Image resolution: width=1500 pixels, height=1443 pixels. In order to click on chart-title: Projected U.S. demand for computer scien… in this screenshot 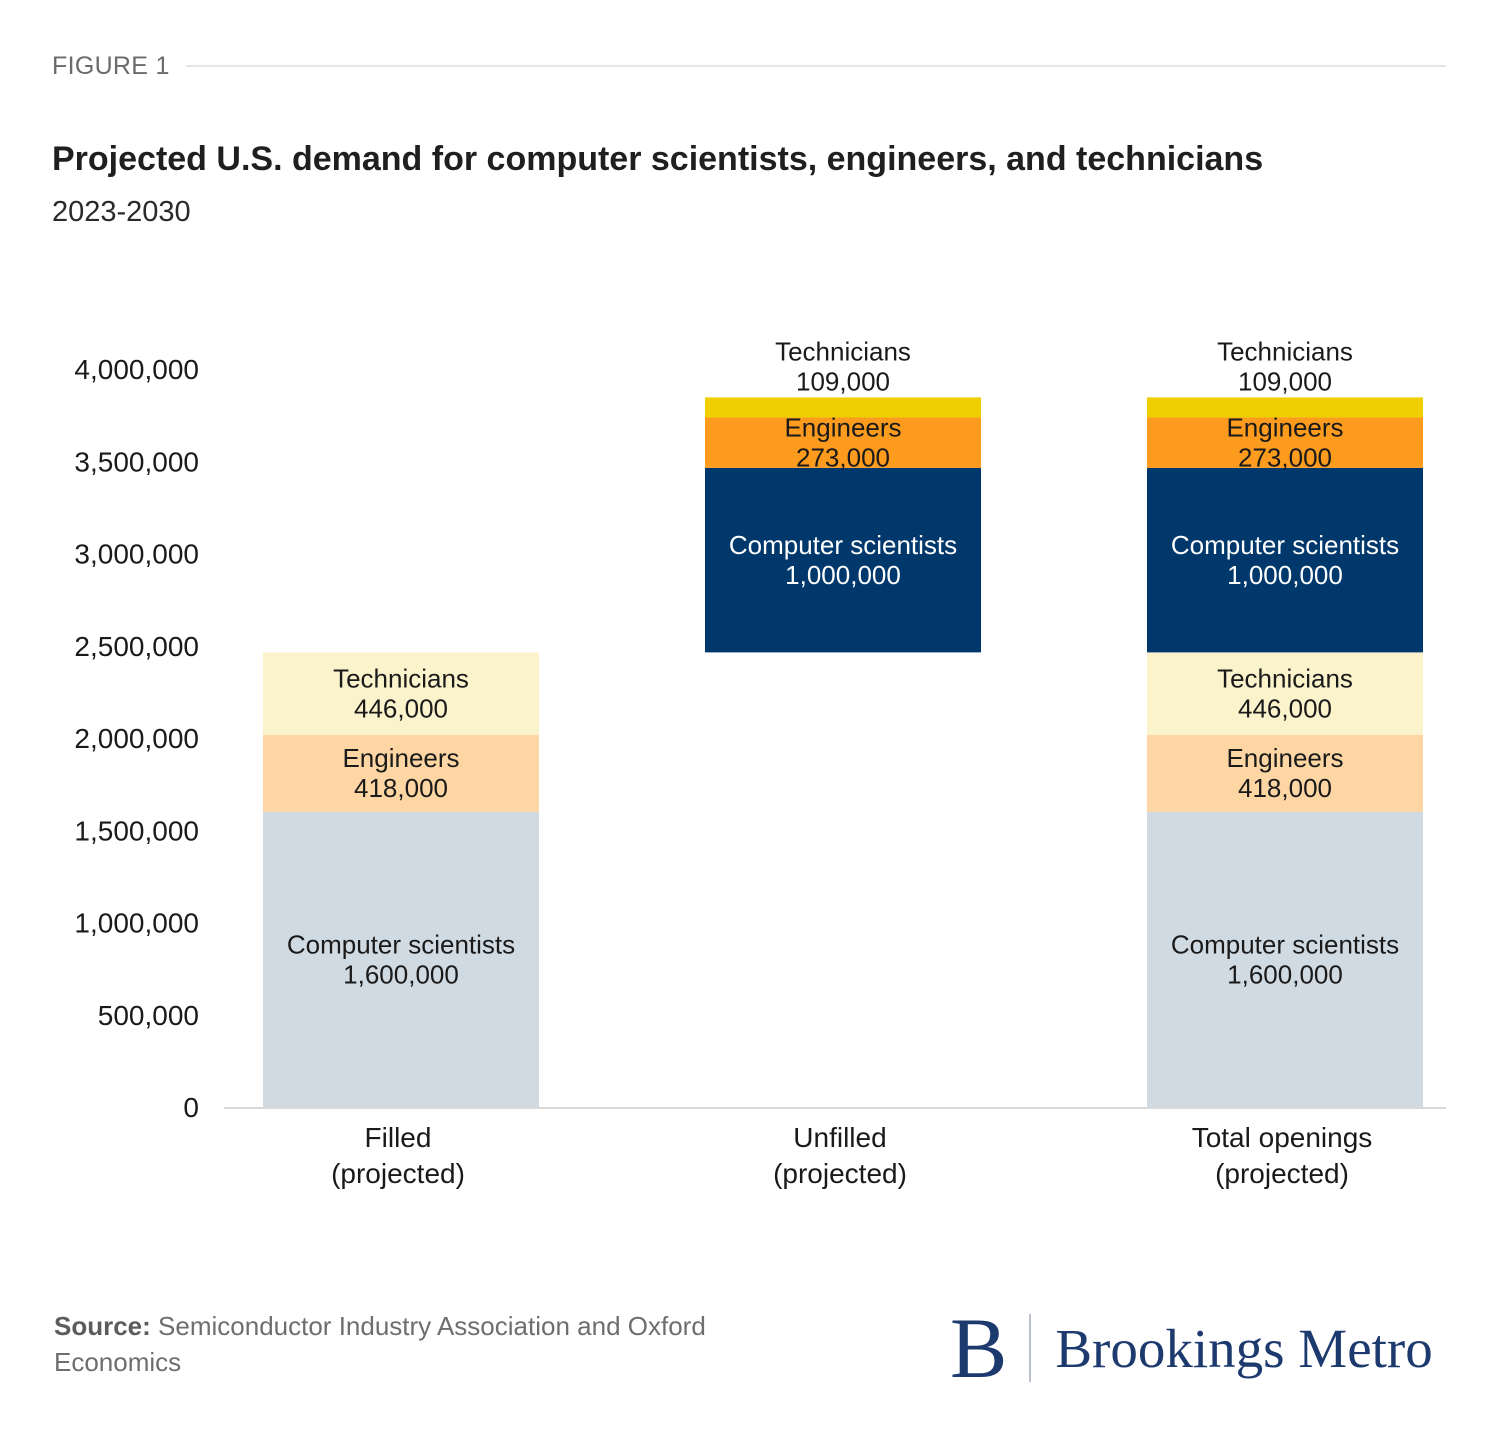, I will do `click(658, 159)`.